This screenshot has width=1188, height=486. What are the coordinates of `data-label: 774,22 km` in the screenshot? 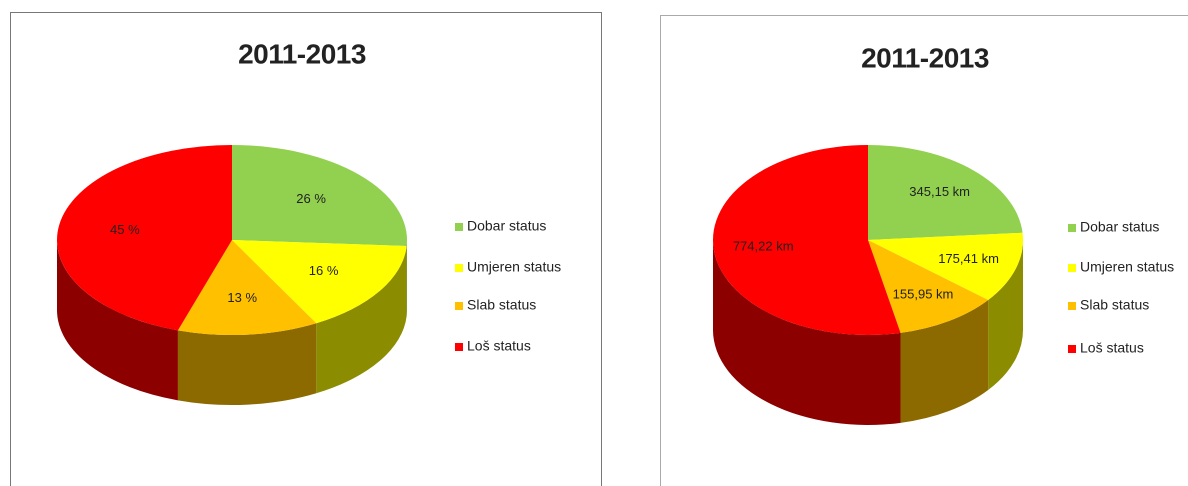 It's located at (763, 245).